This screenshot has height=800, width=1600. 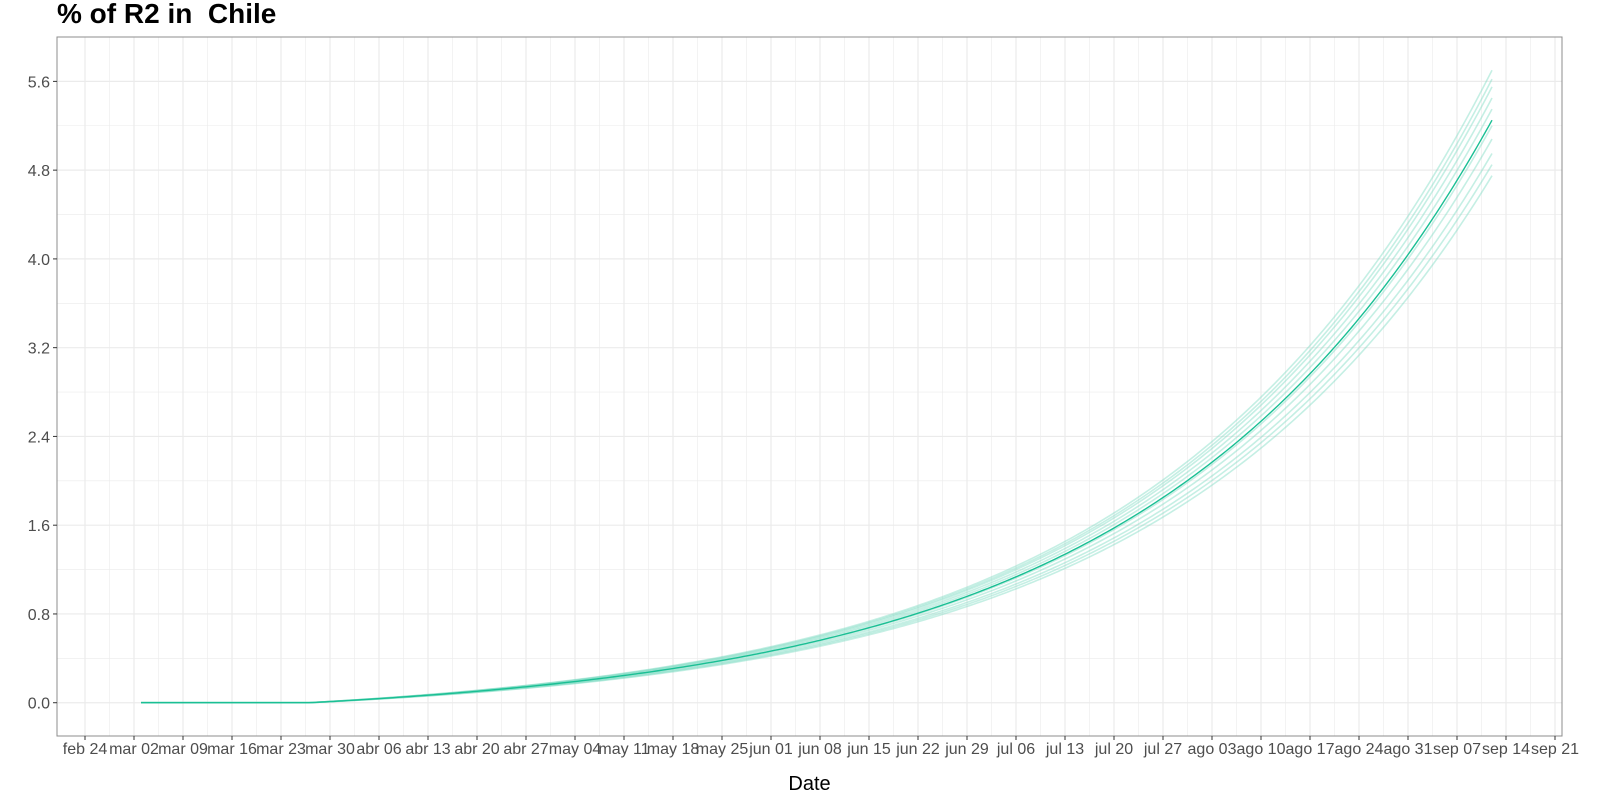 I want to click on chart-title: % of R2 in Chile, so click(x=167, y=14).